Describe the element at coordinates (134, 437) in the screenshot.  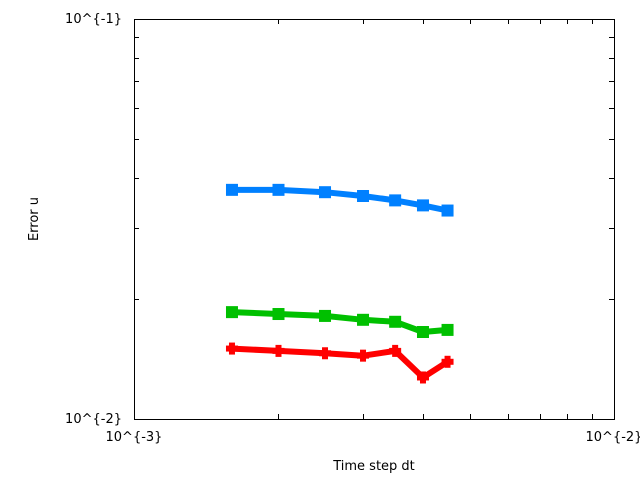
I see `x-tick-label: 10^{-3}` at that location.